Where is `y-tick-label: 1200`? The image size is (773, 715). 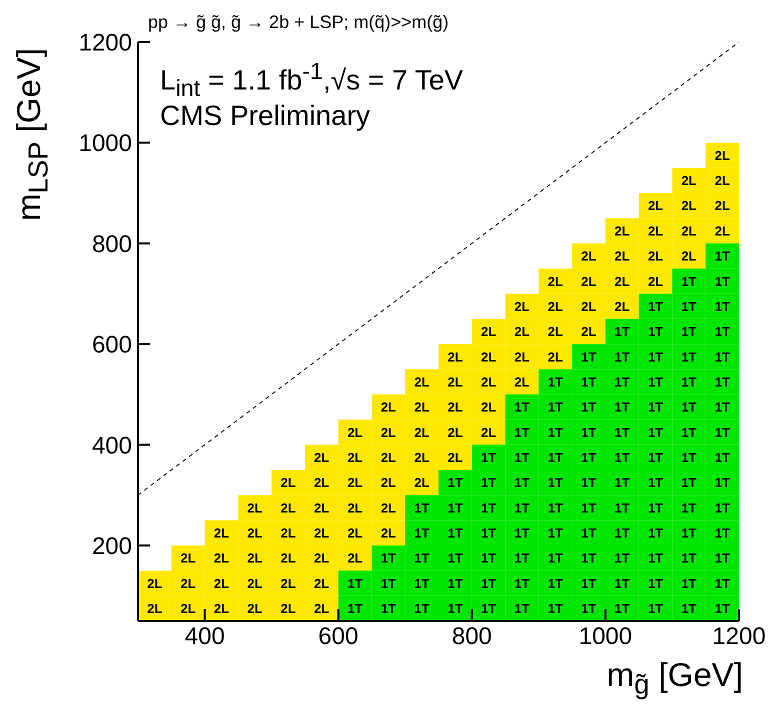
y-tick-label: 1200 is located at coordinates (105, 43).